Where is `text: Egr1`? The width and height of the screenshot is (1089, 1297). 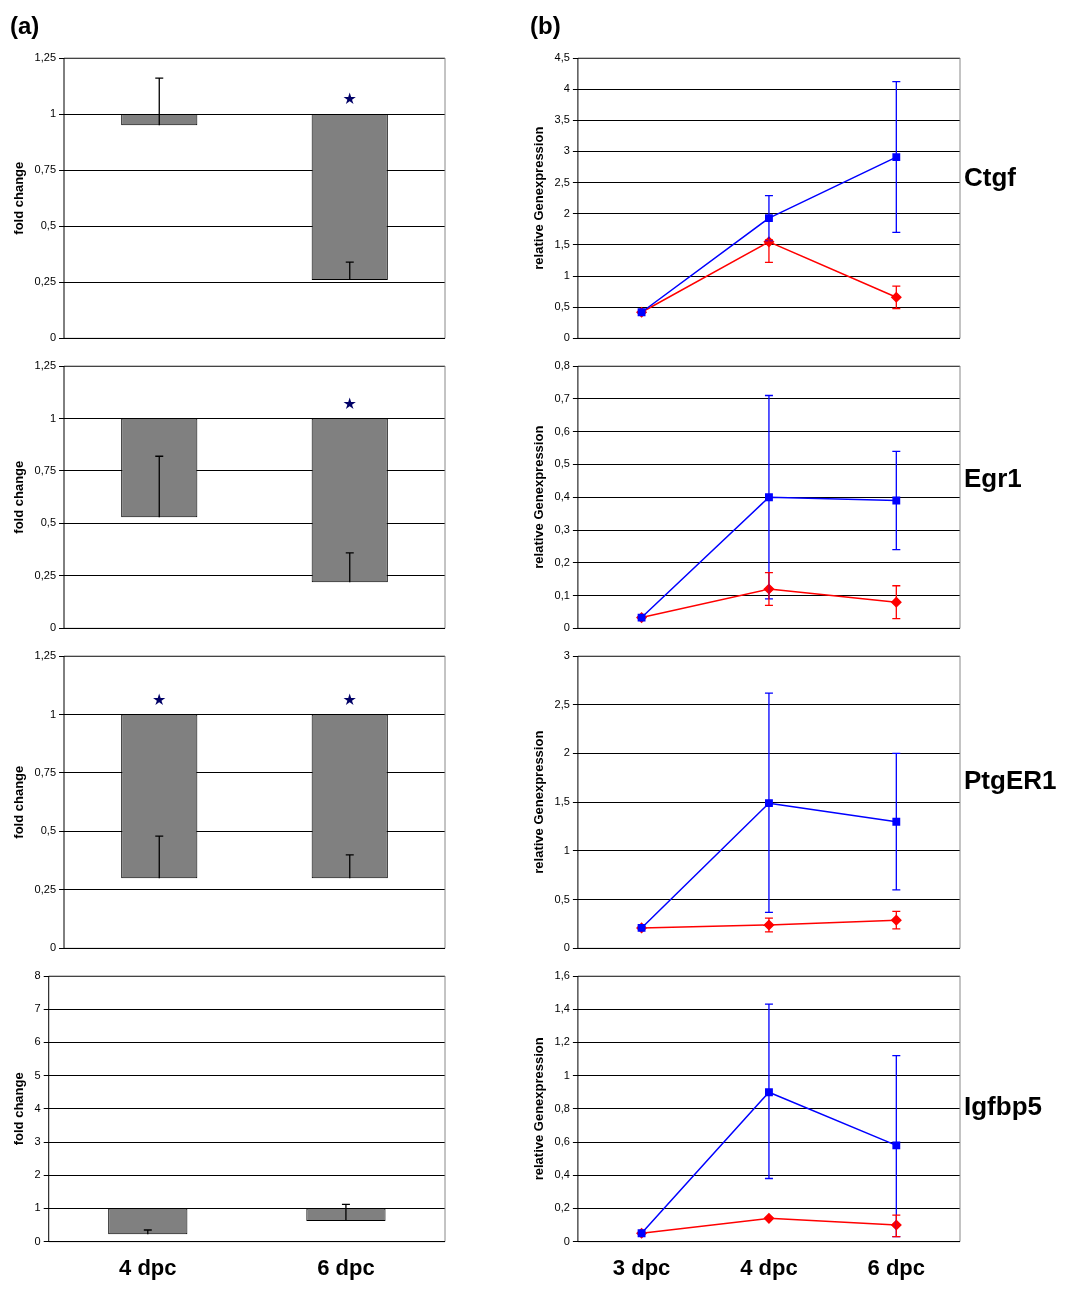
text: Egr1 is located at coordinates (993, 479).